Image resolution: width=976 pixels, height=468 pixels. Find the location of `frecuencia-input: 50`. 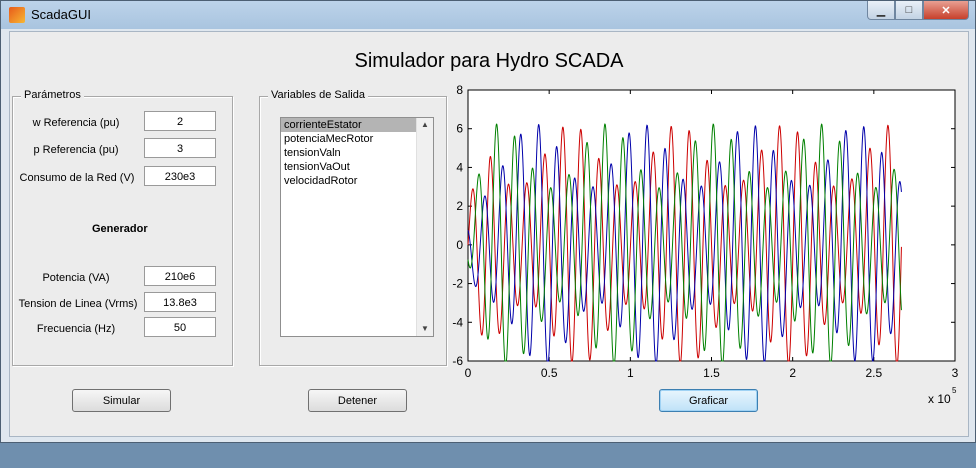

frecuencia-input: 50 is located at coordinates (180, 327).